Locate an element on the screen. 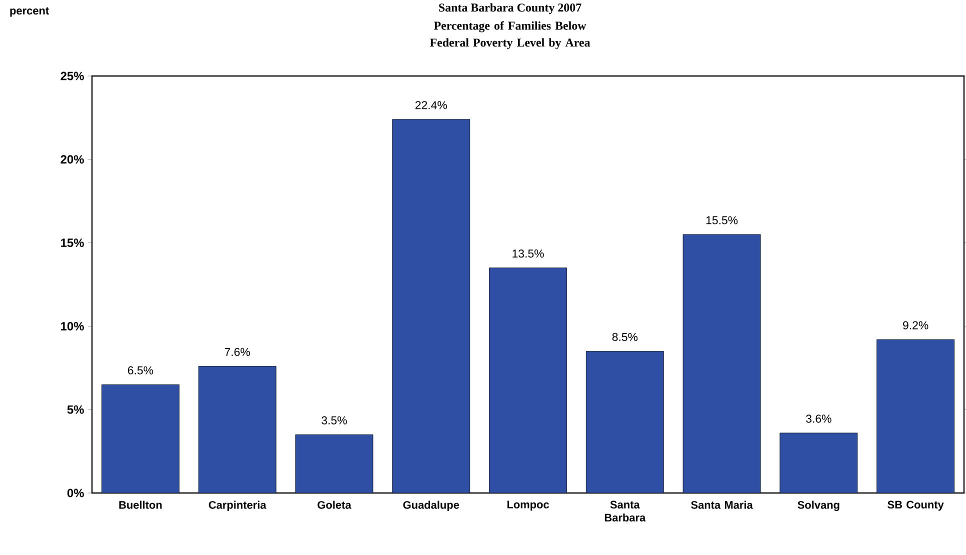 Image resolution: width=966 pixels, height=555 pixels. data-label: 13.5% is located at coordinates (528, 254).